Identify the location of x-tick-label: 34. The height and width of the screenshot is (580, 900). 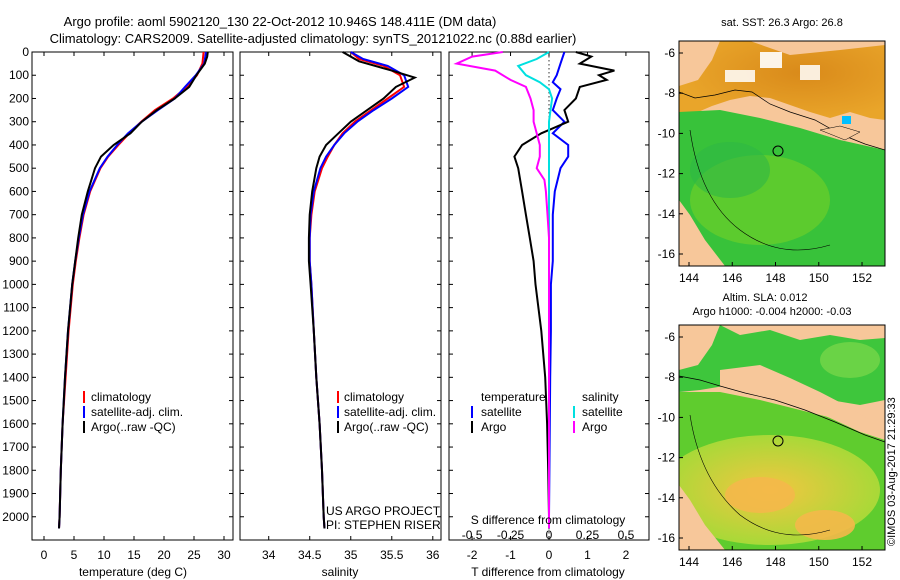
(269, 555).